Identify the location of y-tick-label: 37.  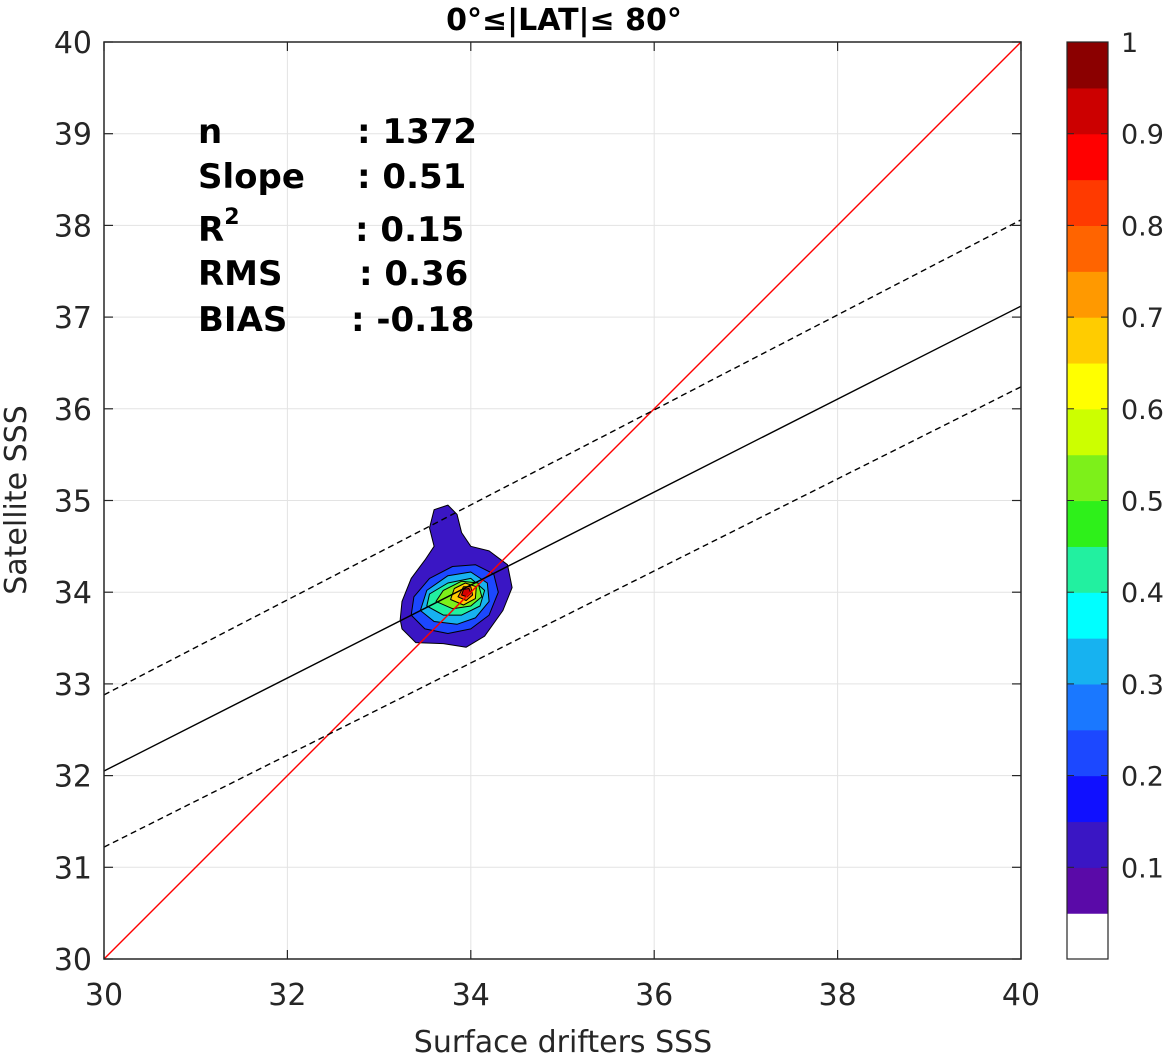
(73, 318).